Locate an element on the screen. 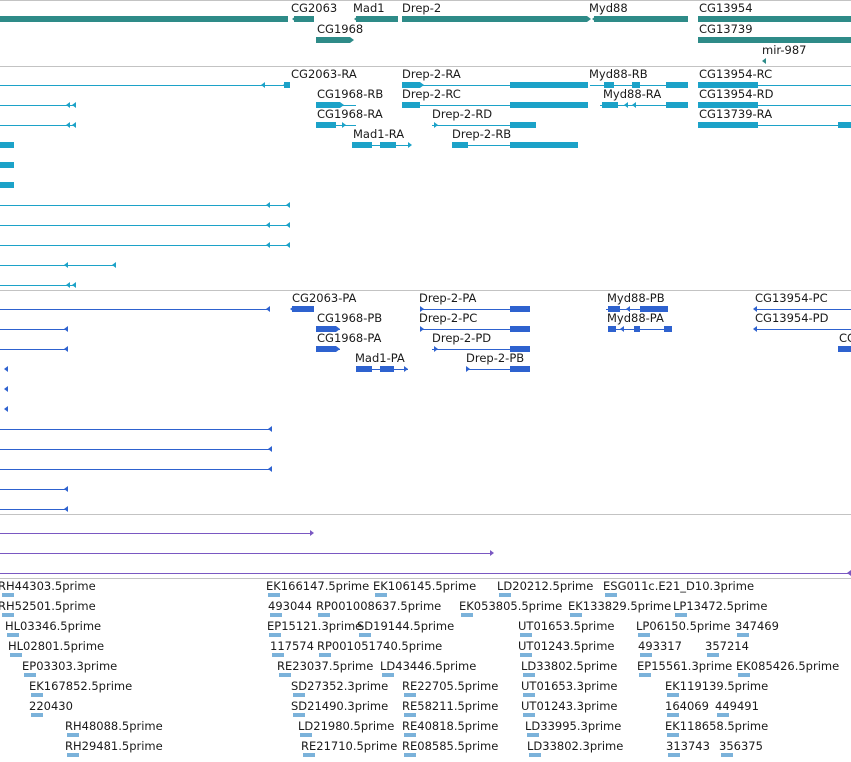  est-label: RH44303.5prime is located at coordinates (48, 586).